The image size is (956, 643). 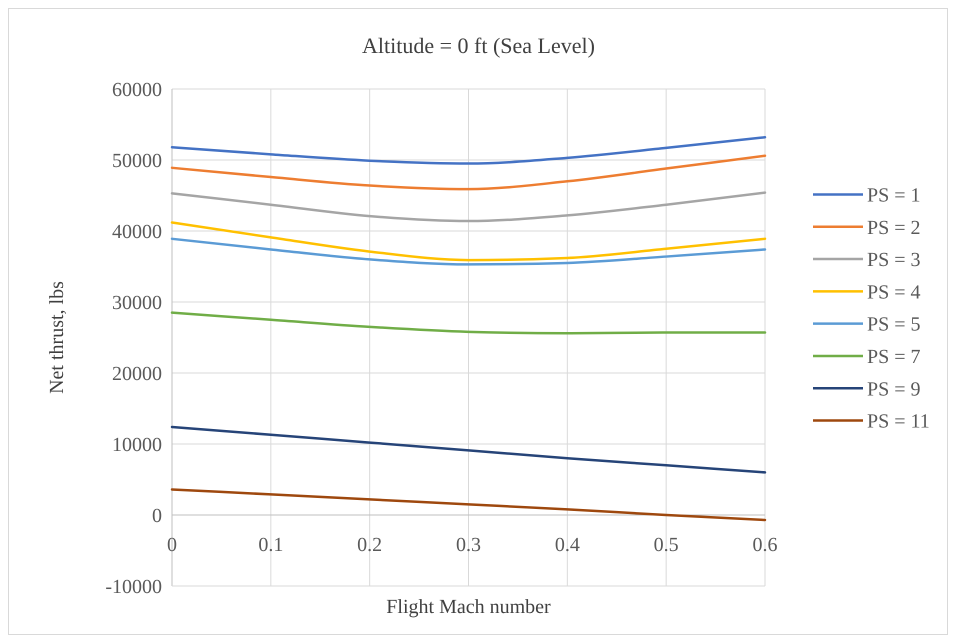 I want to click on x-tick-label: 0.1, so click(x=271, y=545).